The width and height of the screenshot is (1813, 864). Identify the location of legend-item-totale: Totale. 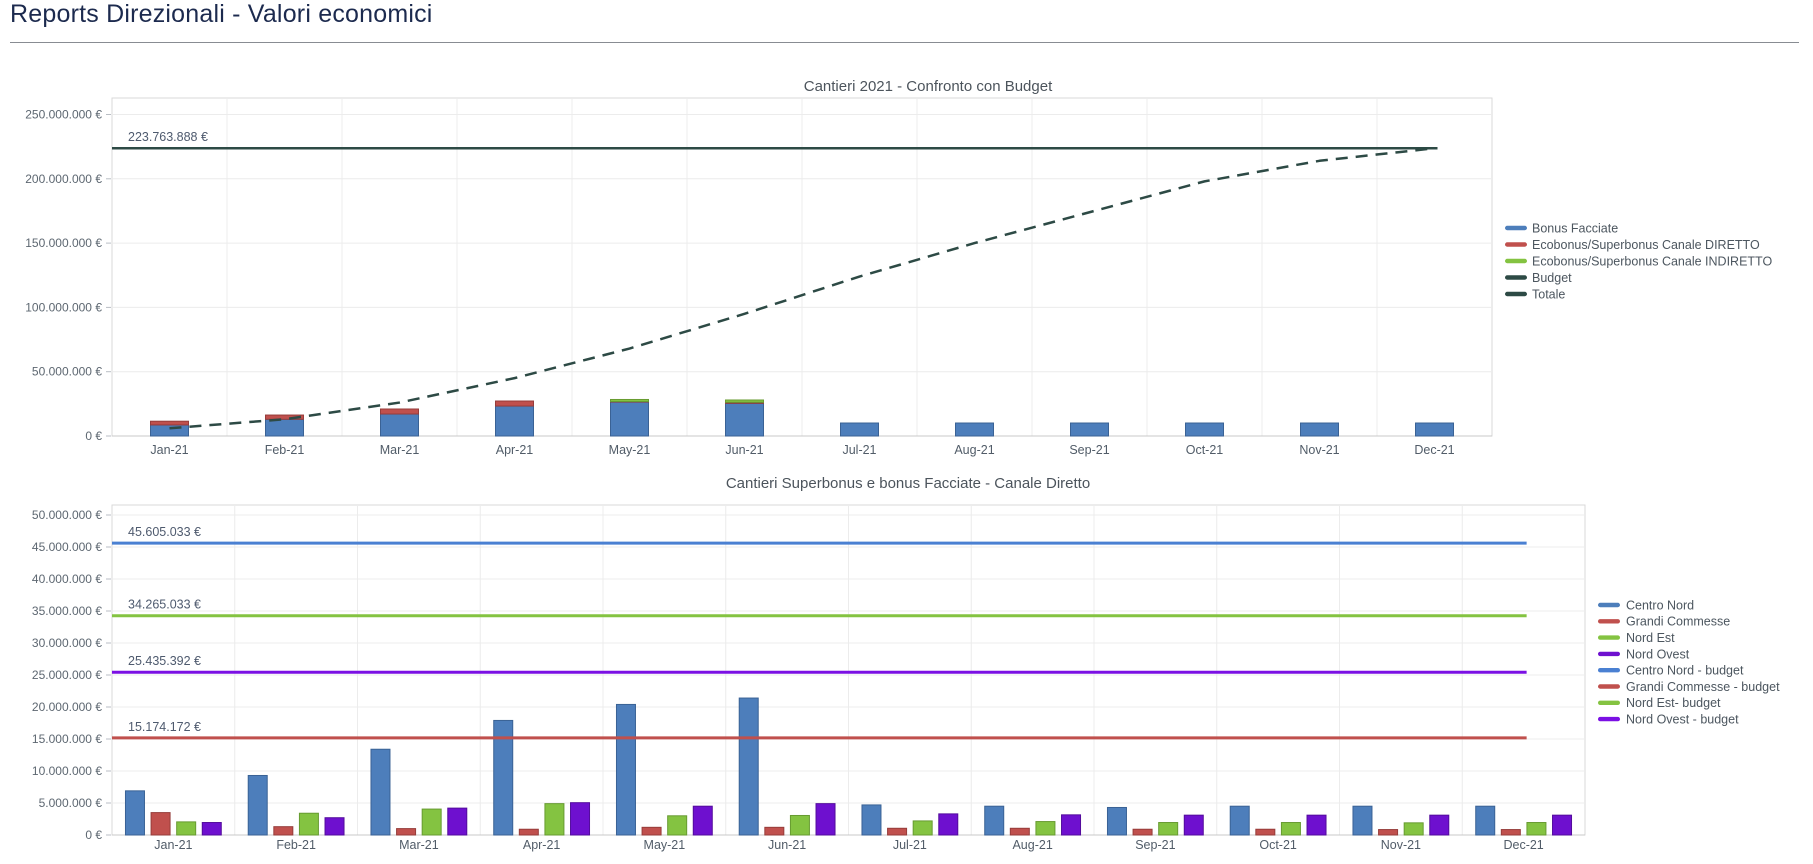
(1535, 294).